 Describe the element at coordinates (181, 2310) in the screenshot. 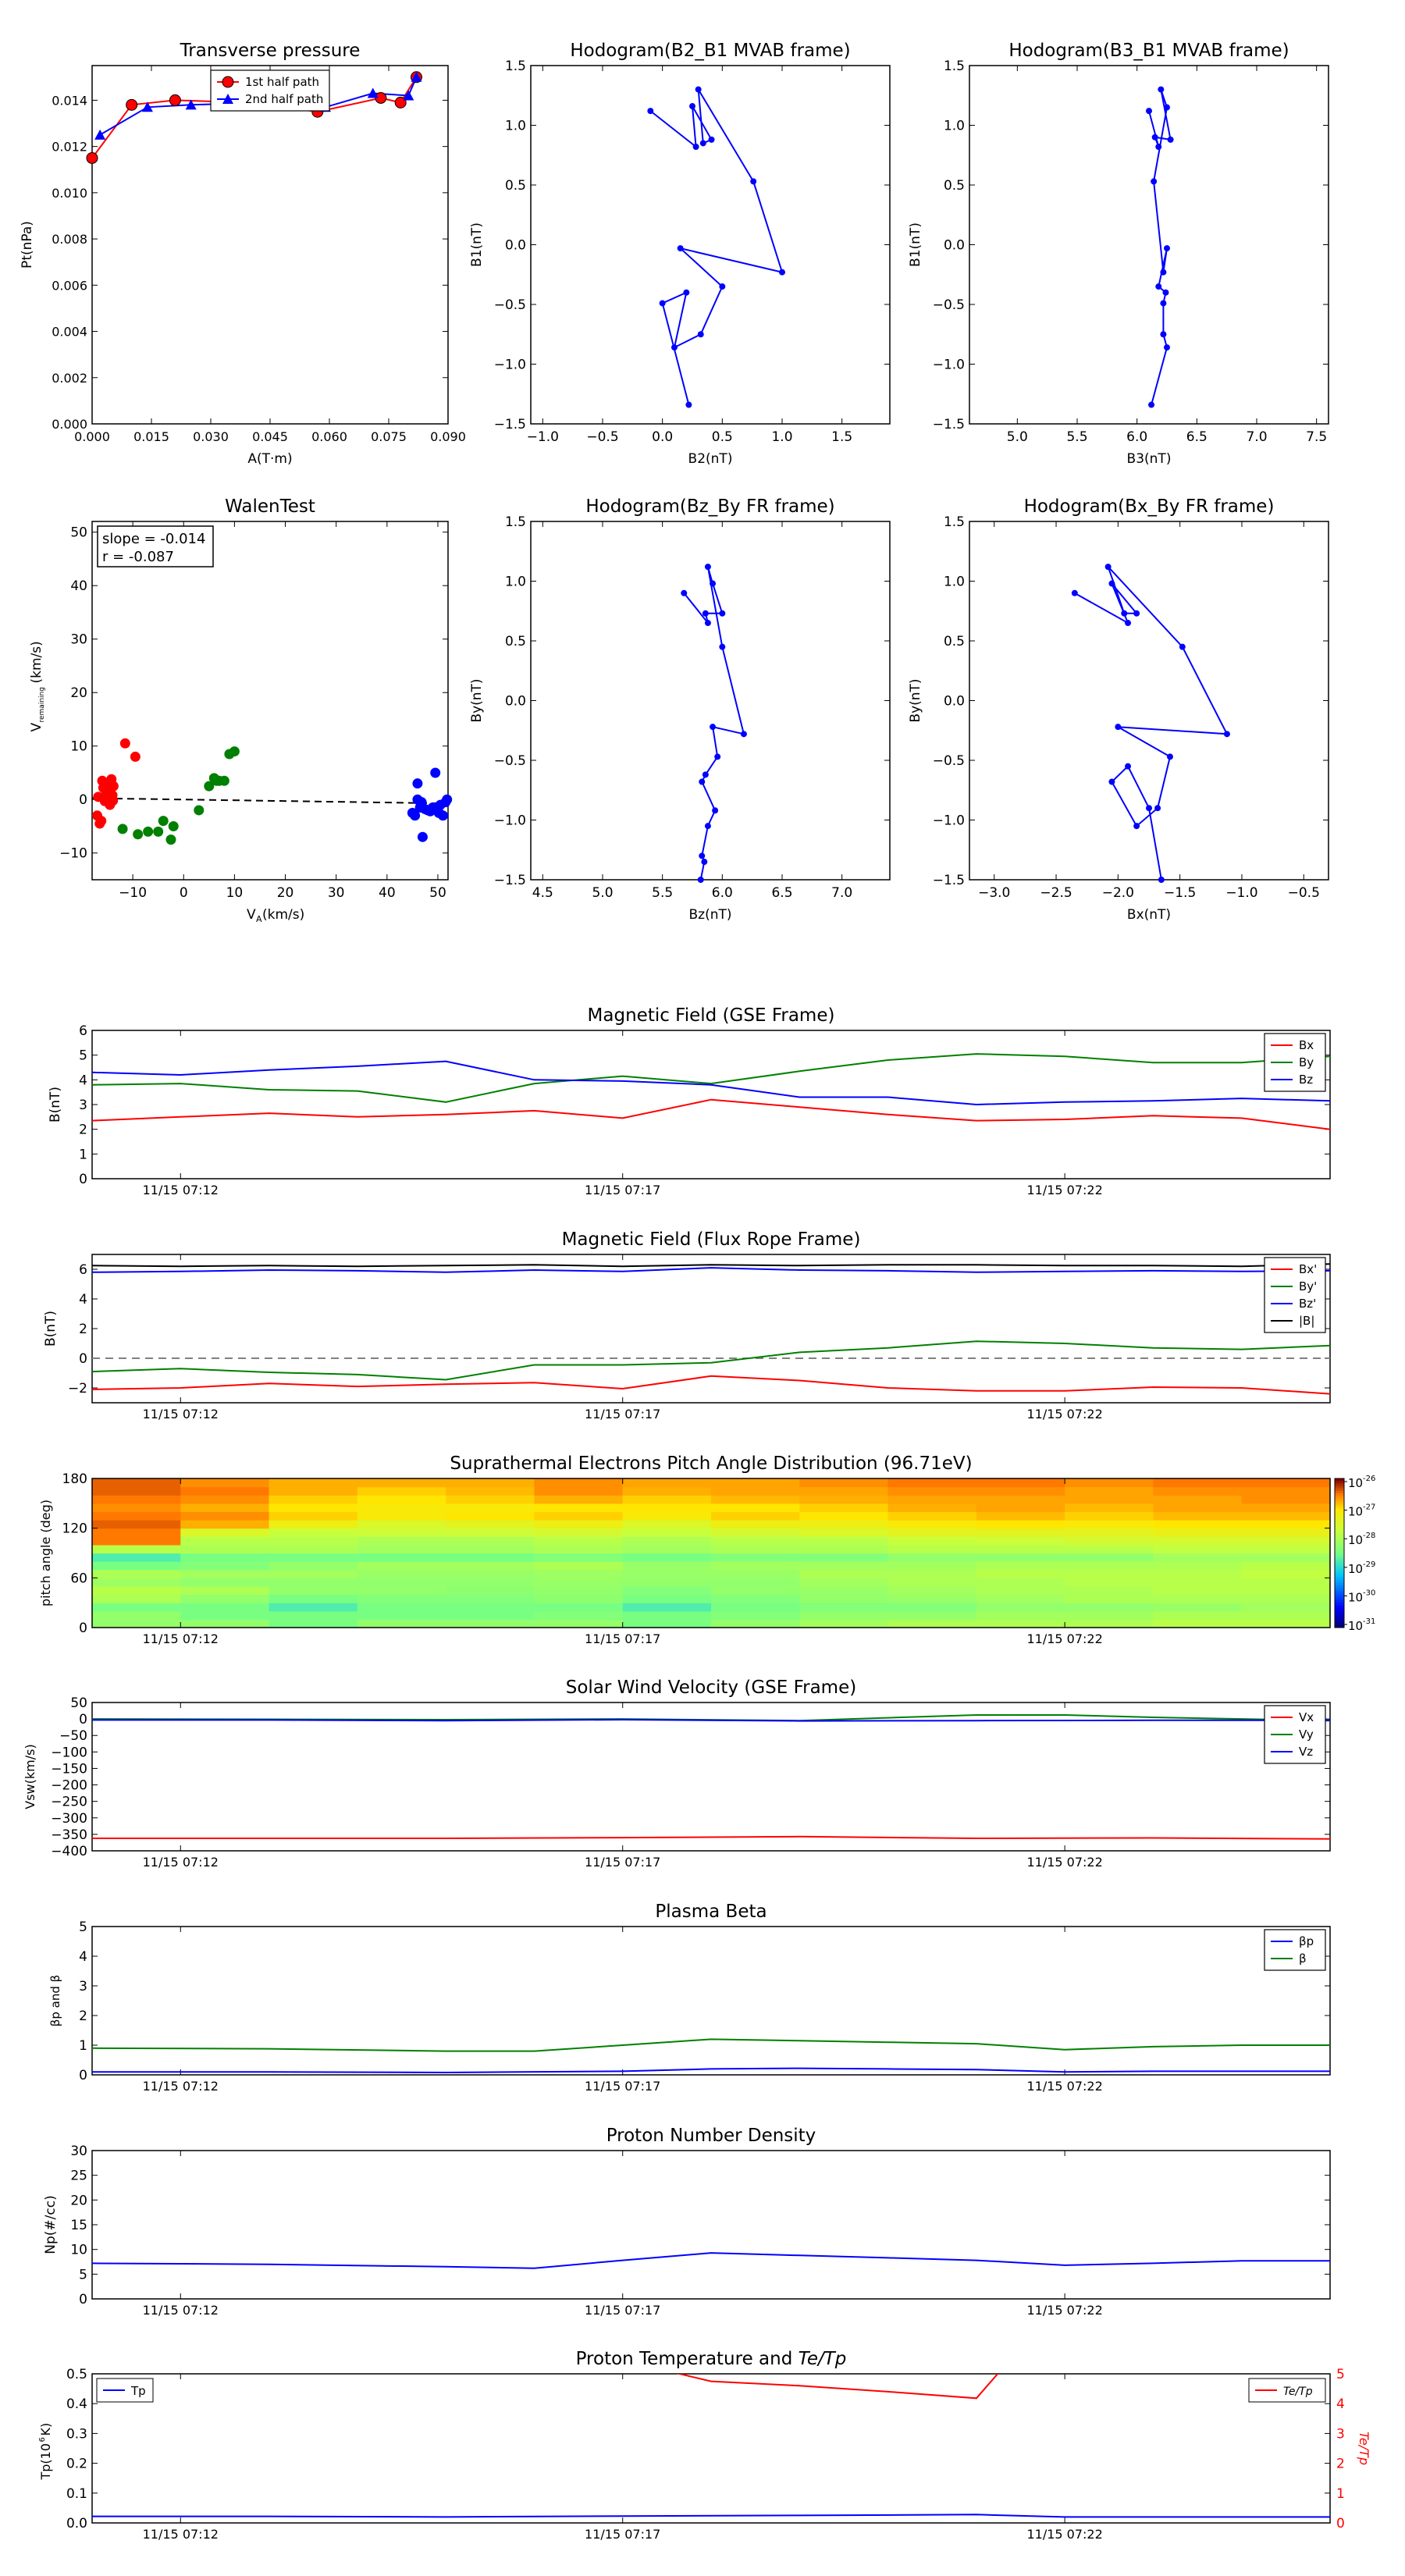

I see `x-tick-label: 11/15 07:12` at that location.